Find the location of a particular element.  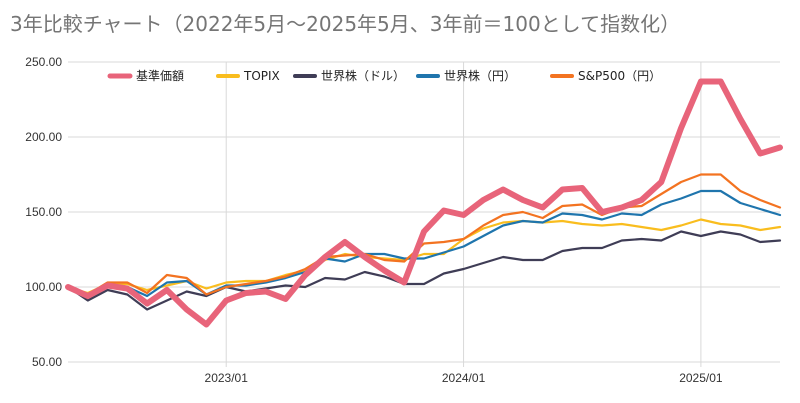

x-tick-label: 2023/01 is located at coordinates (227, 378).